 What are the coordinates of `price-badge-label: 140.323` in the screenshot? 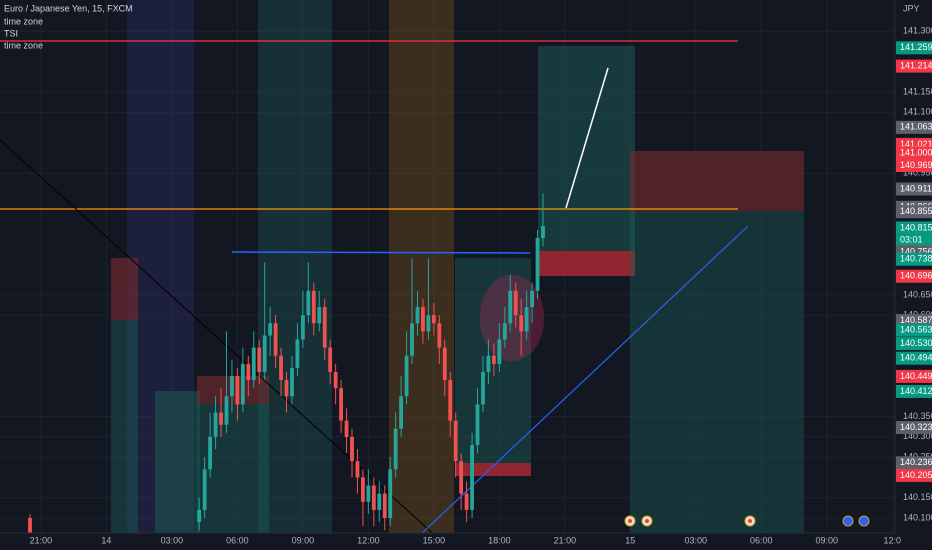 It's located at (916, 427).